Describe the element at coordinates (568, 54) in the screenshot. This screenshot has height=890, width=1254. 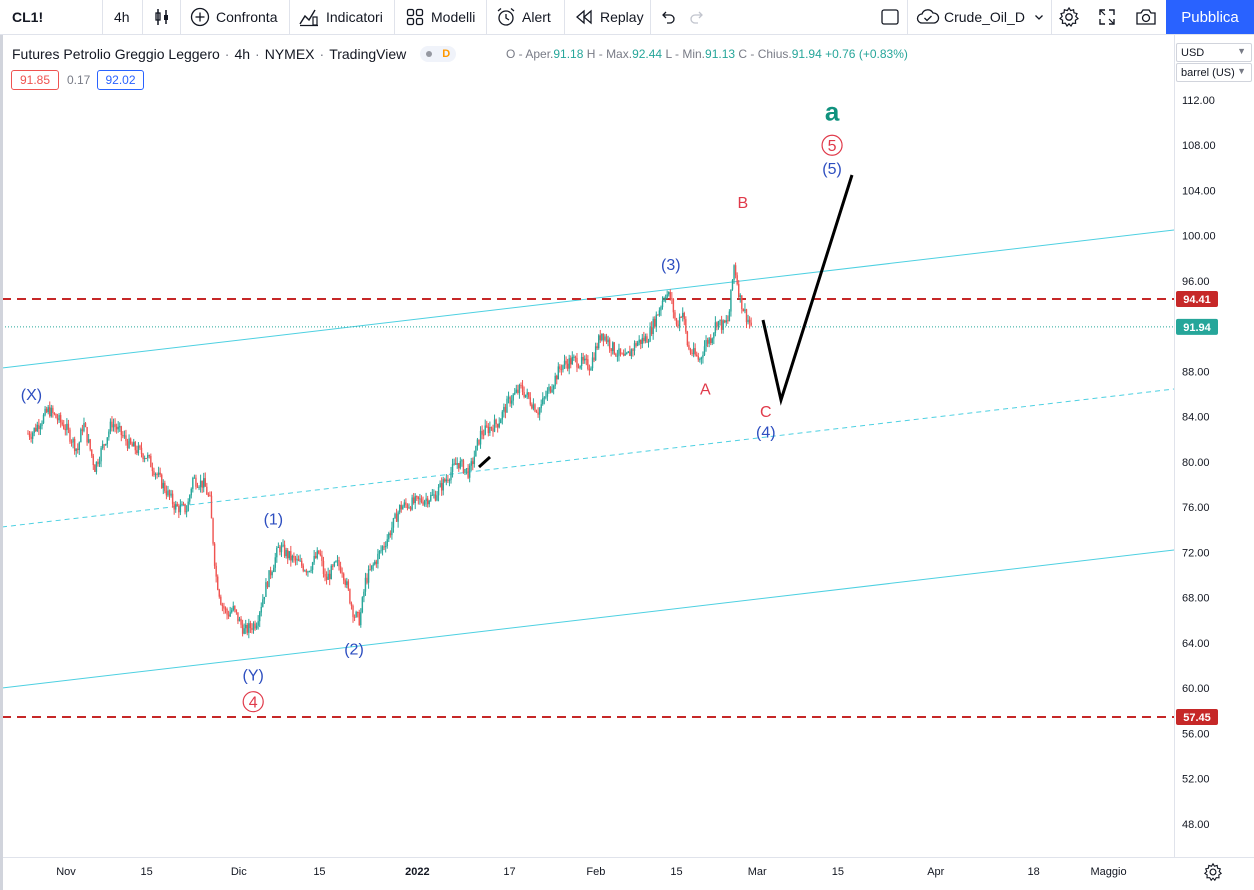
I see `open-value: 91.18` at that location.